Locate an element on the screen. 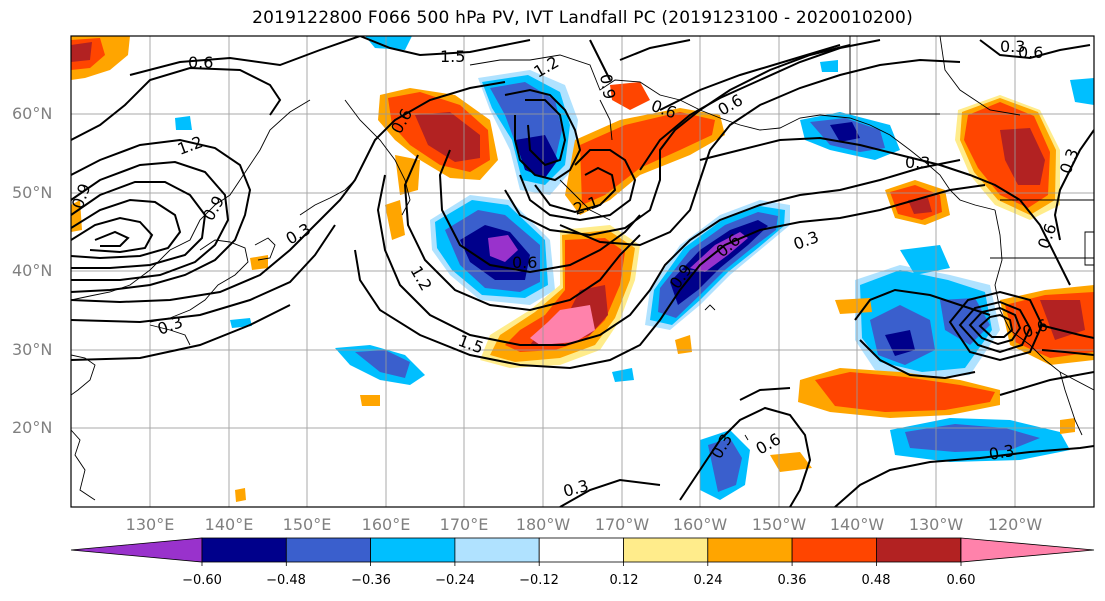 The image size is (1105, 601). lon-label: 120°W is located at coordinates (1015, 524).